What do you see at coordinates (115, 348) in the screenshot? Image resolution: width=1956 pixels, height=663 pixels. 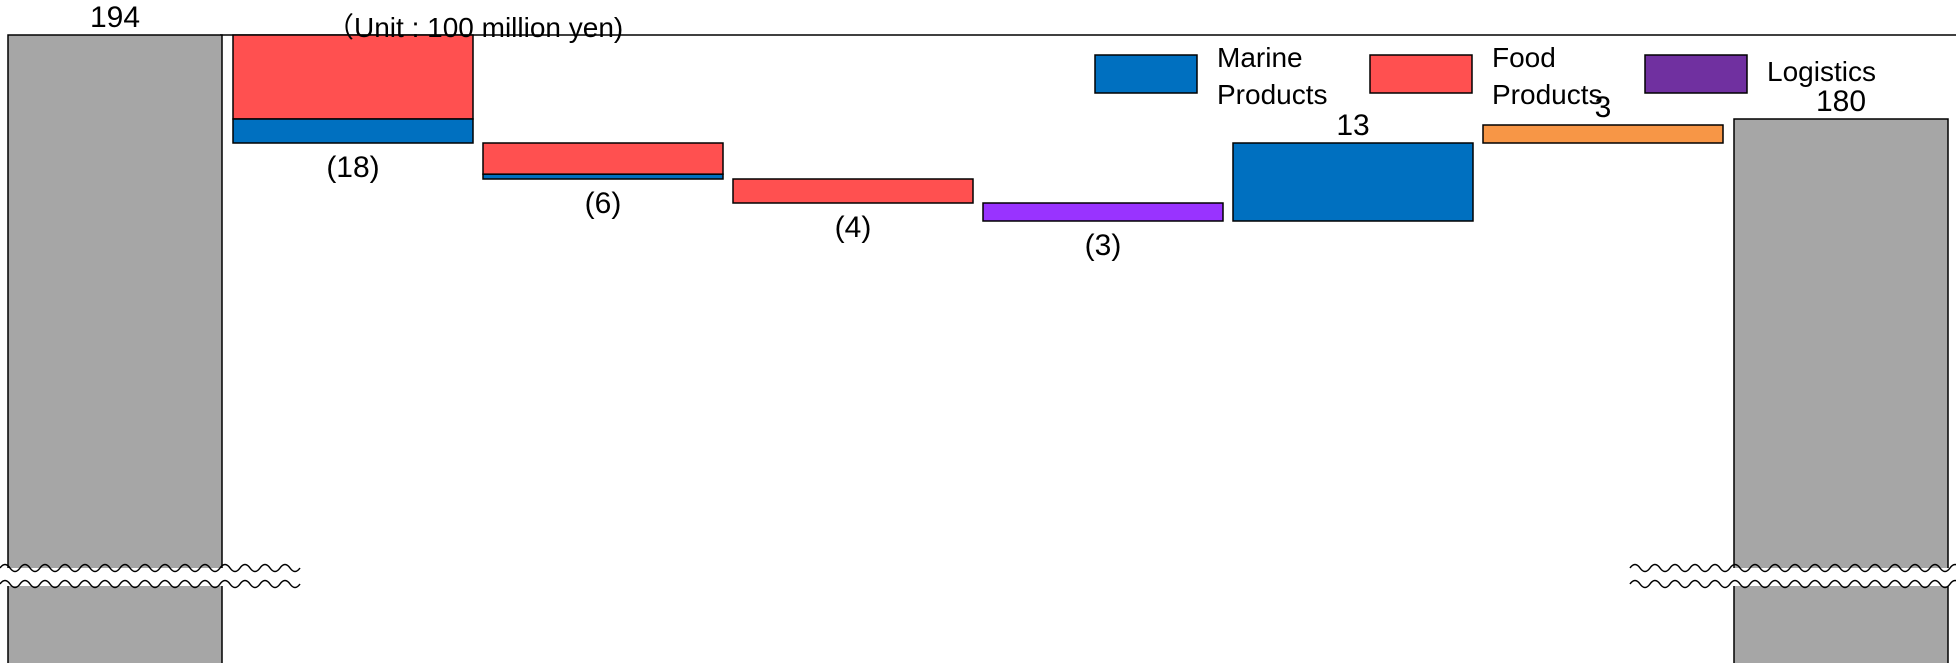 I see `start-total-bar` at bounding box center [115, 348].